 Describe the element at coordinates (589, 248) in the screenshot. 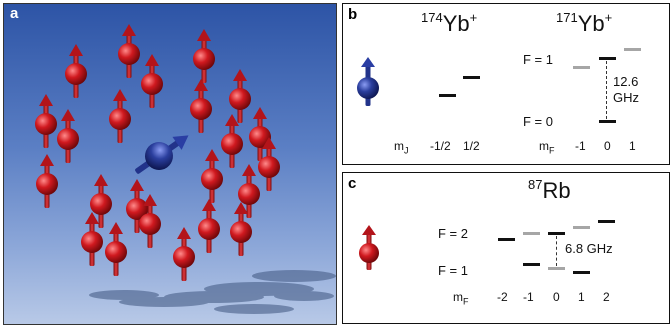

I see `splitting-label: 6.8 GHz` at that location.